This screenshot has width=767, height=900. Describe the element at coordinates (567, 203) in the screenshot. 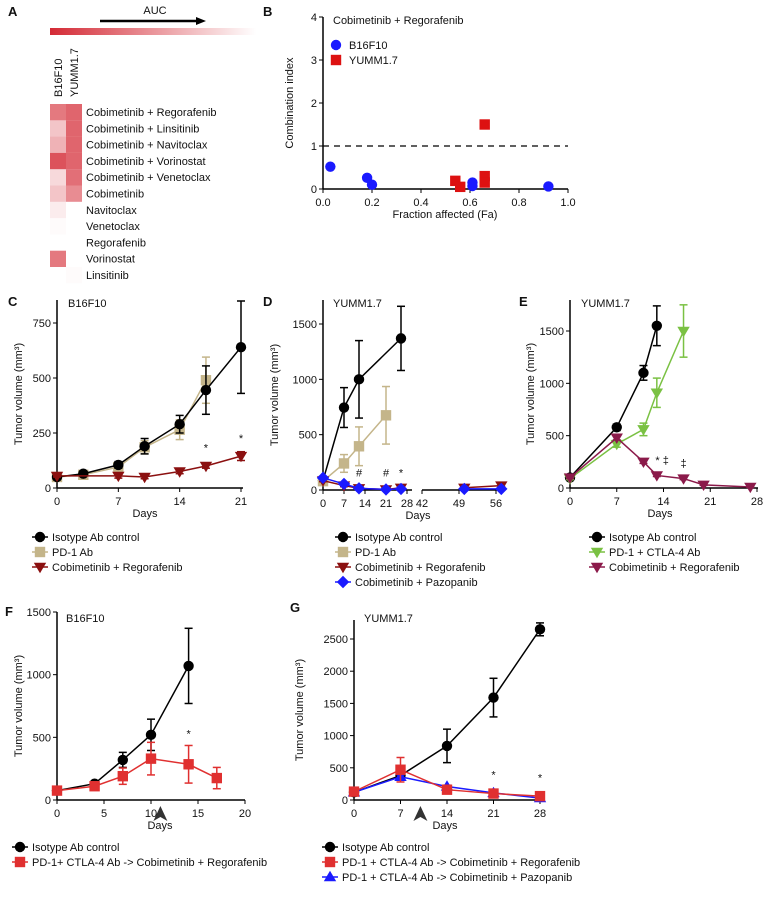

I see `x-tick-label: 1.0` at that location.